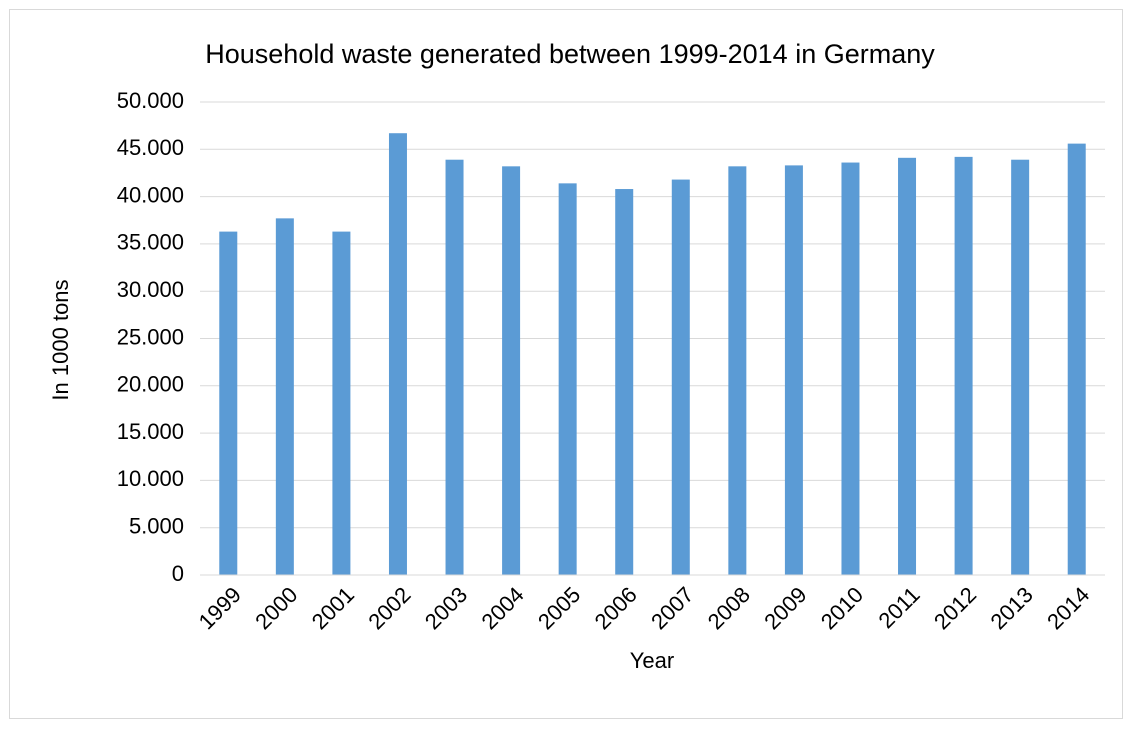 The image size is (1133, 729). What do you see at coordinates (652, 660) in the screenshot?
I see `x-axis-label: Year` at bounding box center [652, 660].